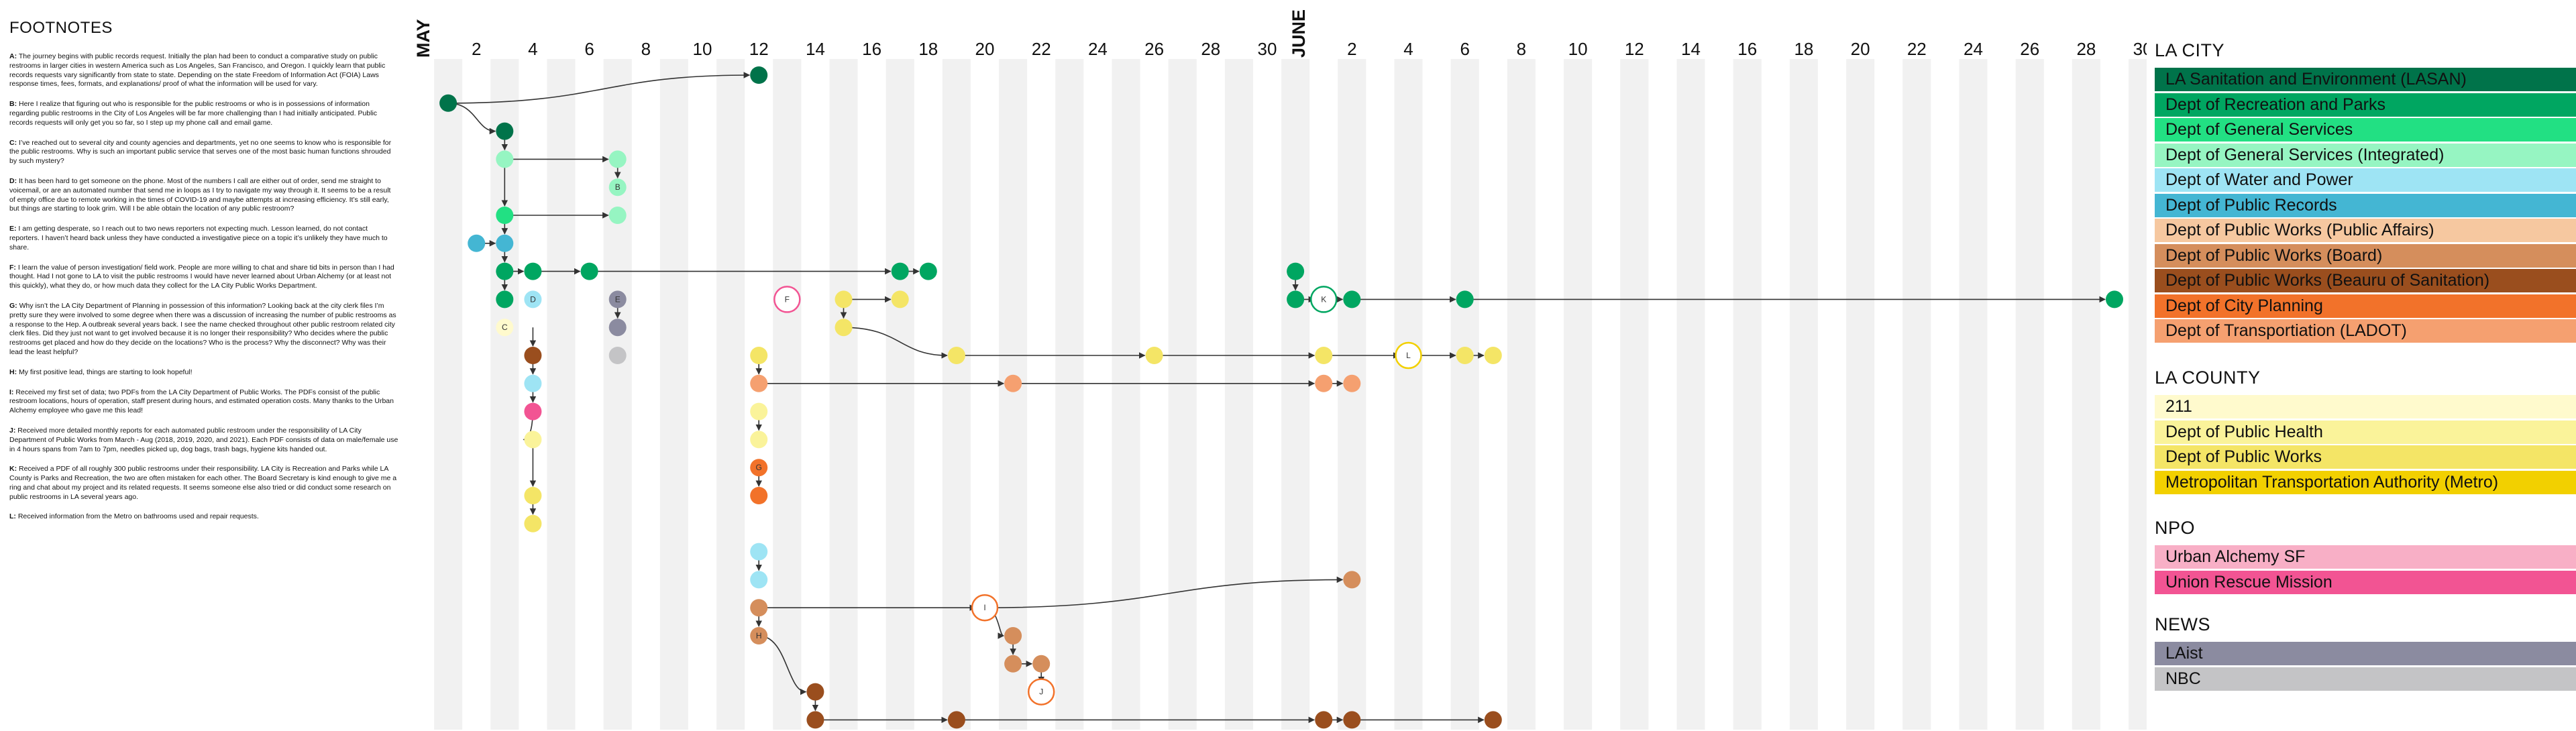 Image resolution: width=2576 pixels, height=731 pixels. Describe the element at coordinates (2190, 50) in the screenshot. I see `legend-group-title: LA CITY` at that location.